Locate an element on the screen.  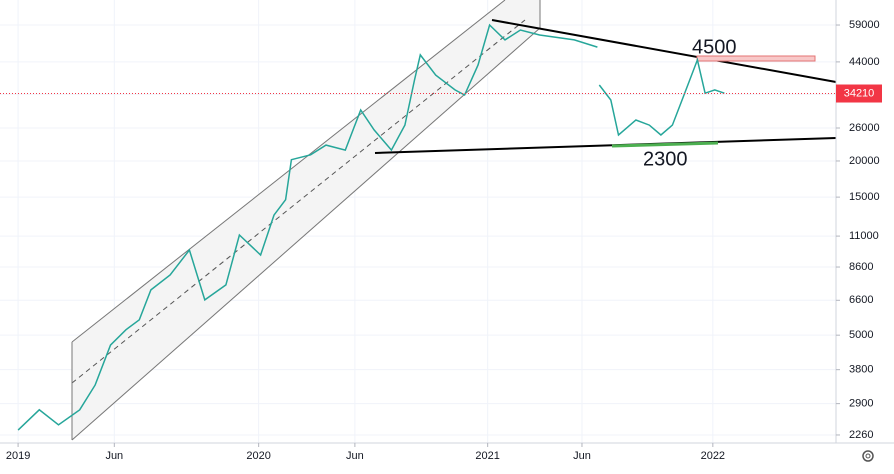
y-tick-label: 6600 is located at coordinates (861, 300).